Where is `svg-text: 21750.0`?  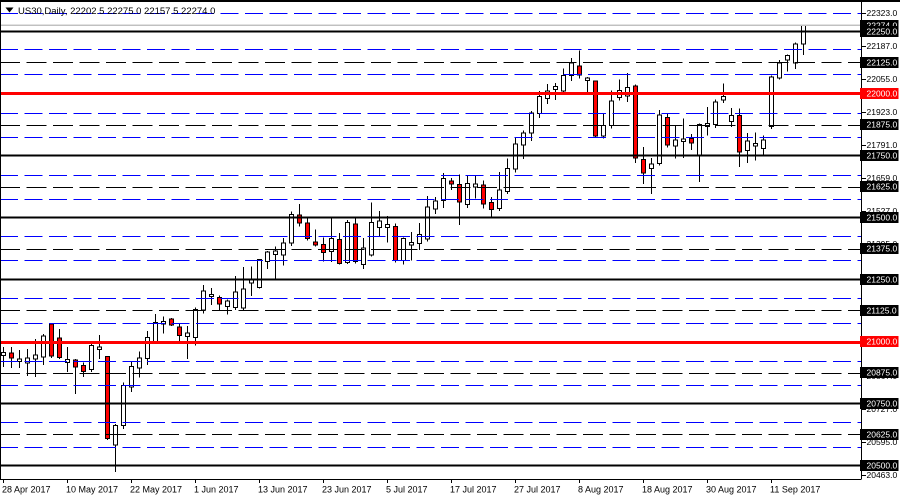 svg-text: 21750.0 is located at coordinates (882, 156).